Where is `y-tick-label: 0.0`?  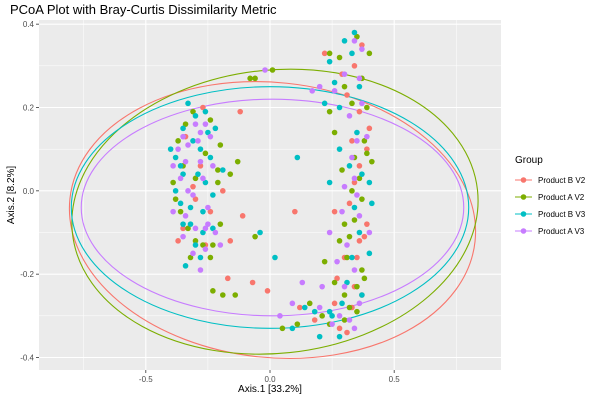 y-tick-label: 0.0 is located at coordinates (29, 191).